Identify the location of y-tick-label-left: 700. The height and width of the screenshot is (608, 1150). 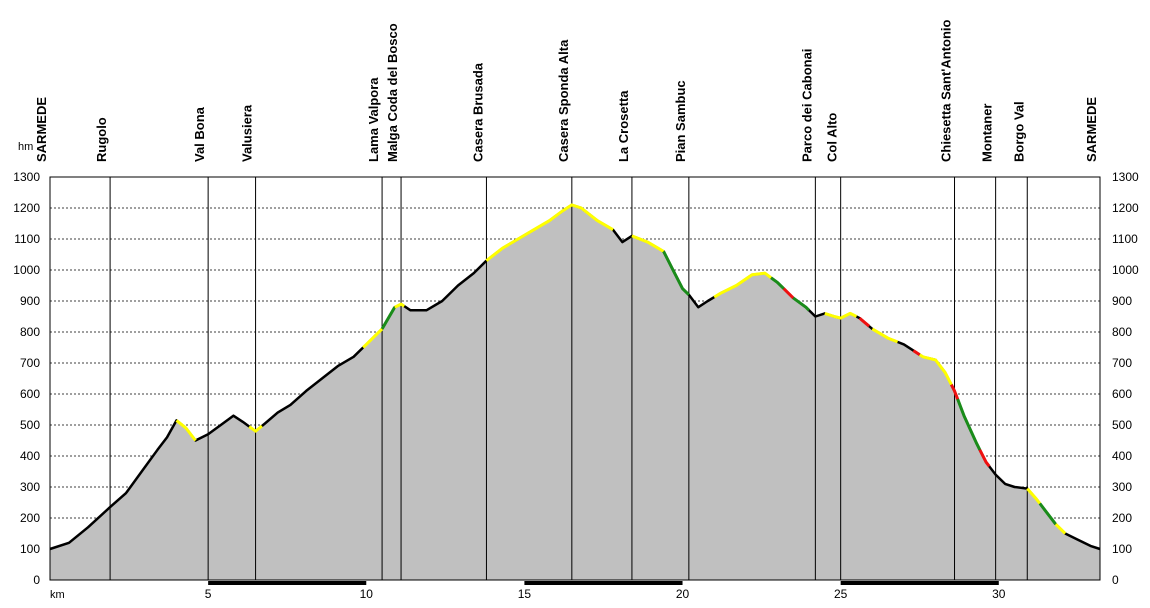
(30, 363).